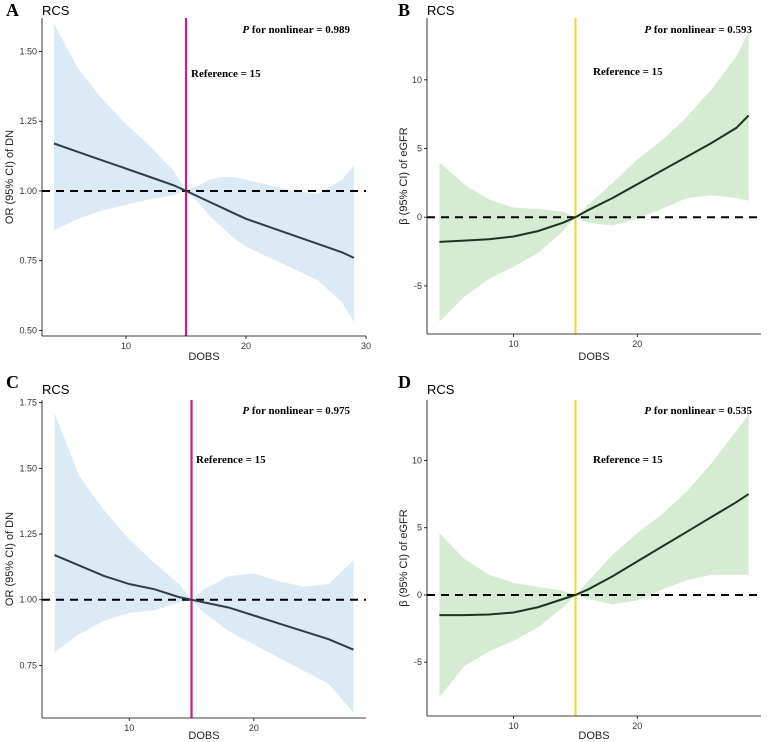  I want to click on panel-d-estimate-line, so click(594, 555).